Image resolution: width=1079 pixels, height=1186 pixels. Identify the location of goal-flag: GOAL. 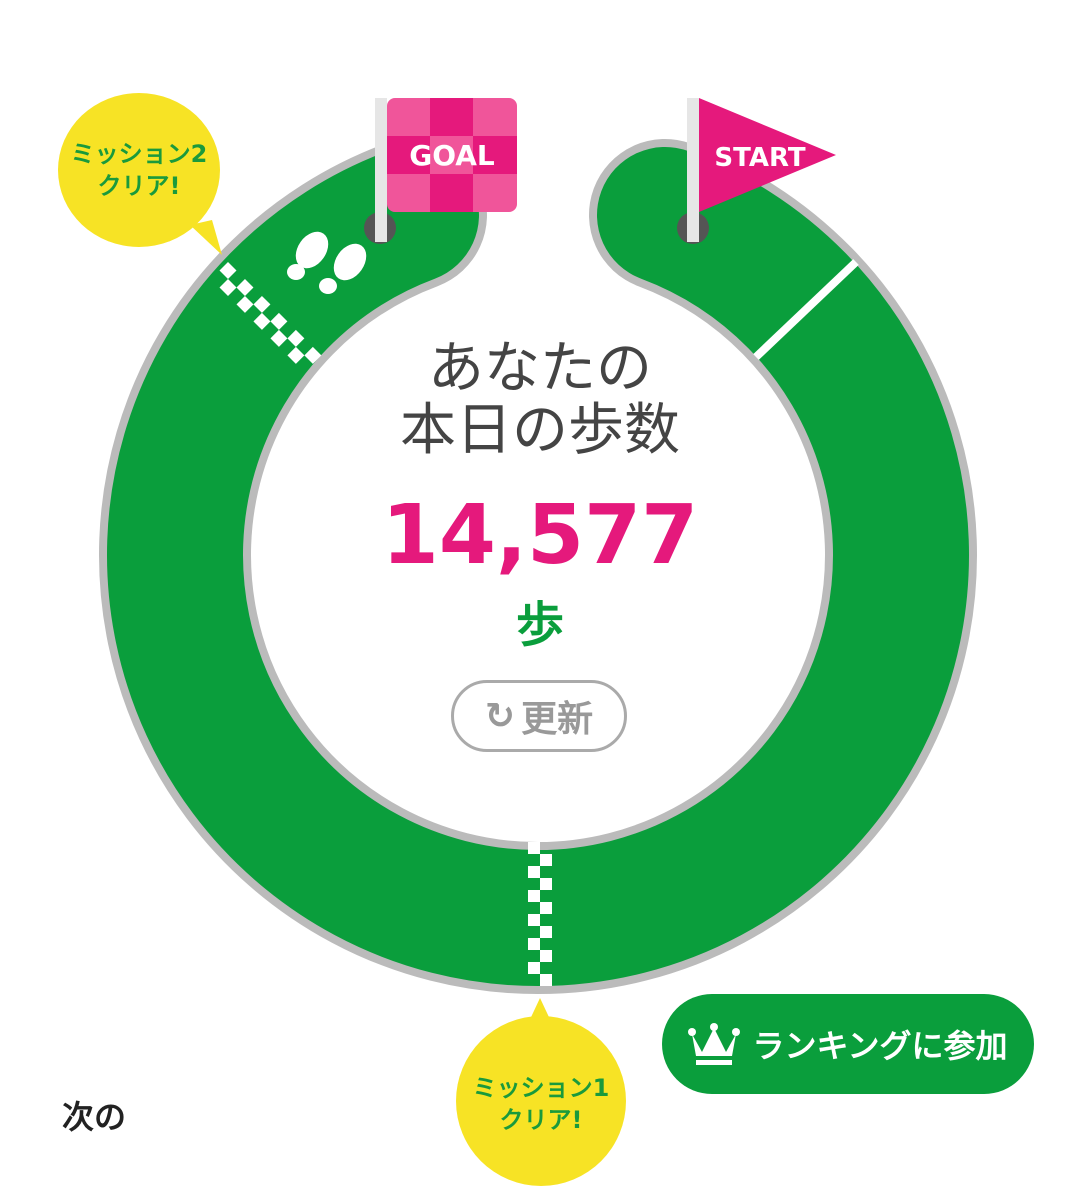
(440, 171).